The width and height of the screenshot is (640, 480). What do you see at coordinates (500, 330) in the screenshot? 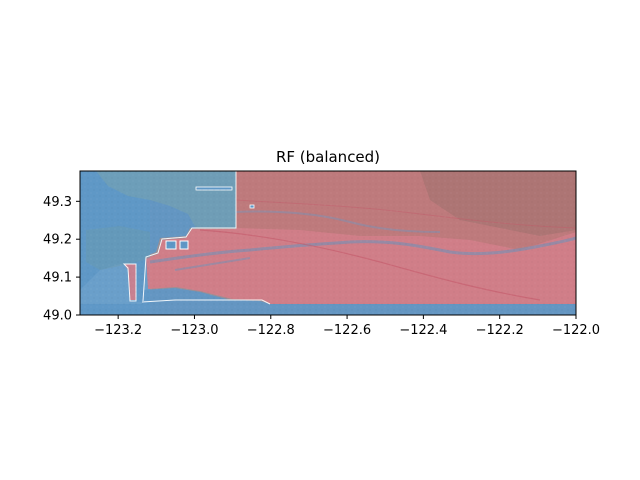
I see `x-tick-label: −122.2` at bounding box center [500, 330].